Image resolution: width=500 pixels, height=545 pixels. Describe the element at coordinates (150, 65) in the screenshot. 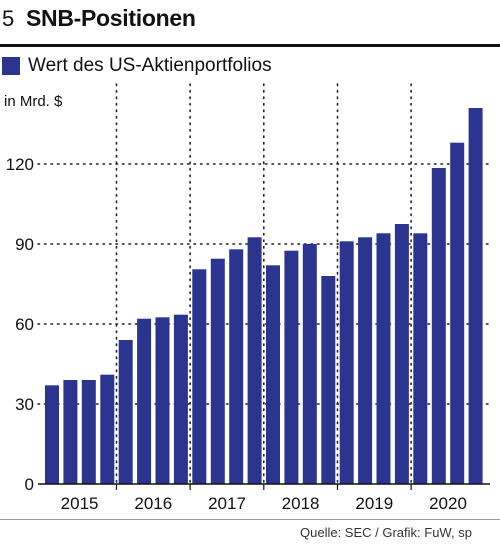

I see `legend-label: Wert des US-Aktienportfolios` at that location.